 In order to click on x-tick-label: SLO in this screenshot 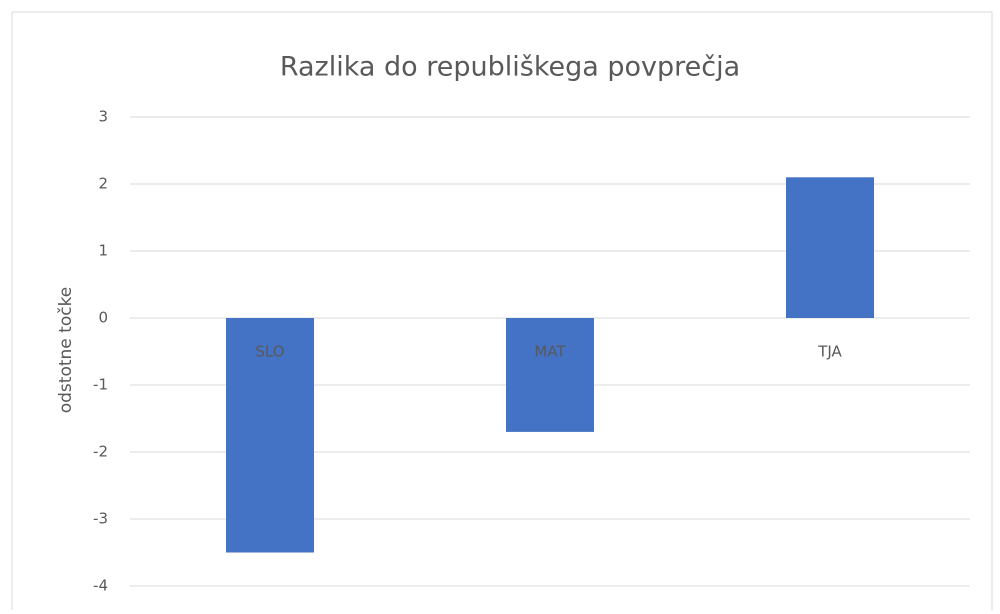, I will do `click(269, 352)`.